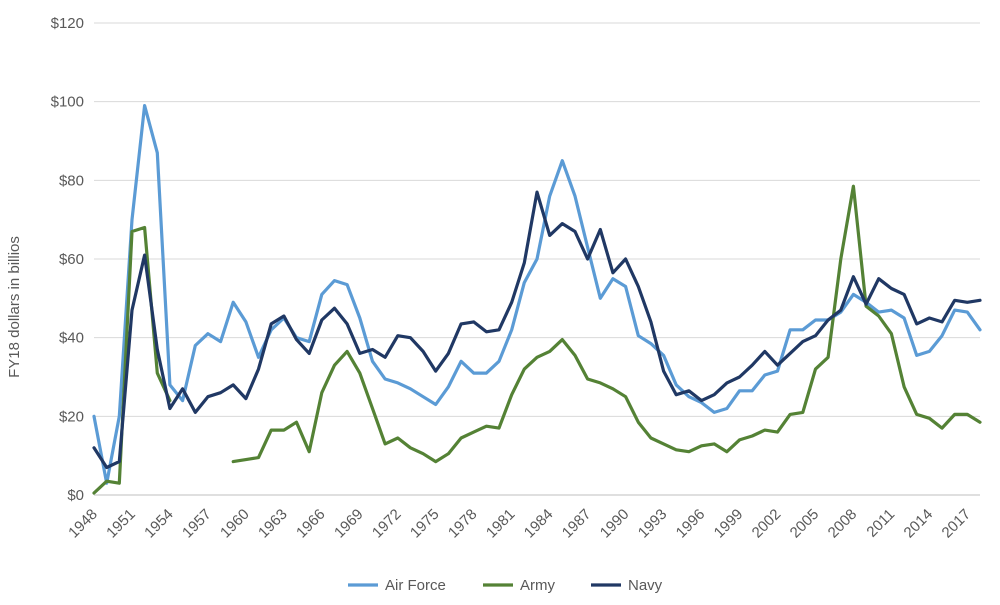 Image resolution: width=1000 pixels, height=605 pixels. What do you see at coordinates (311, 524) in the screenshot?
I see `x-tick-label: 1966` at bounding box center [311, 524].